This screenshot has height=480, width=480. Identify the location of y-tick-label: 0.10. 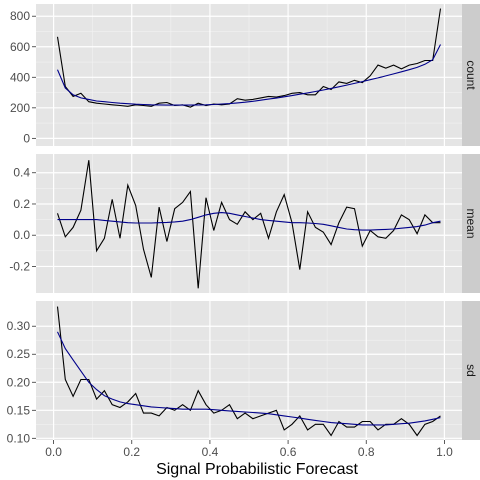
(19, 438).